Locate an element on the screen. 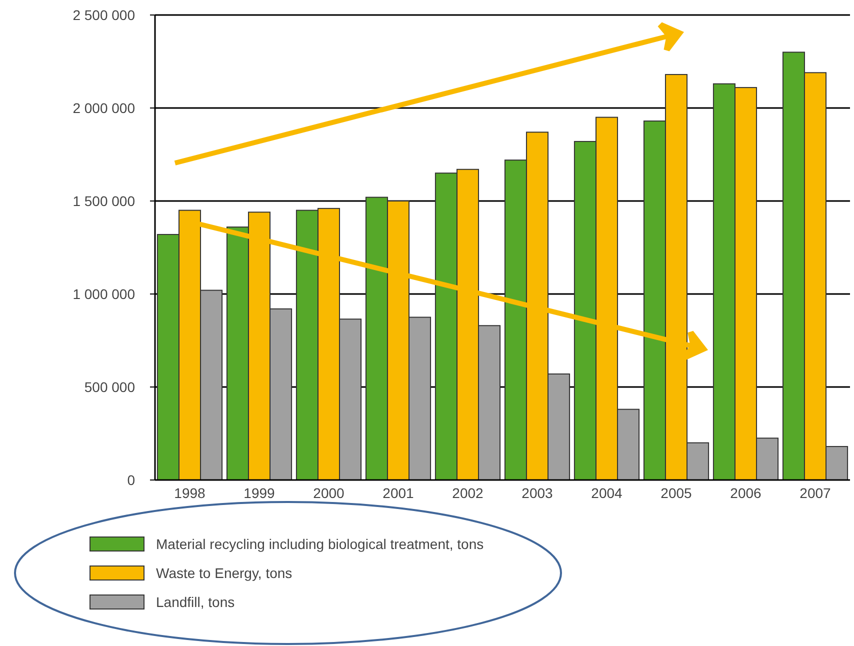  x-tick-label: 1998 is located at coordinates (190, 493).